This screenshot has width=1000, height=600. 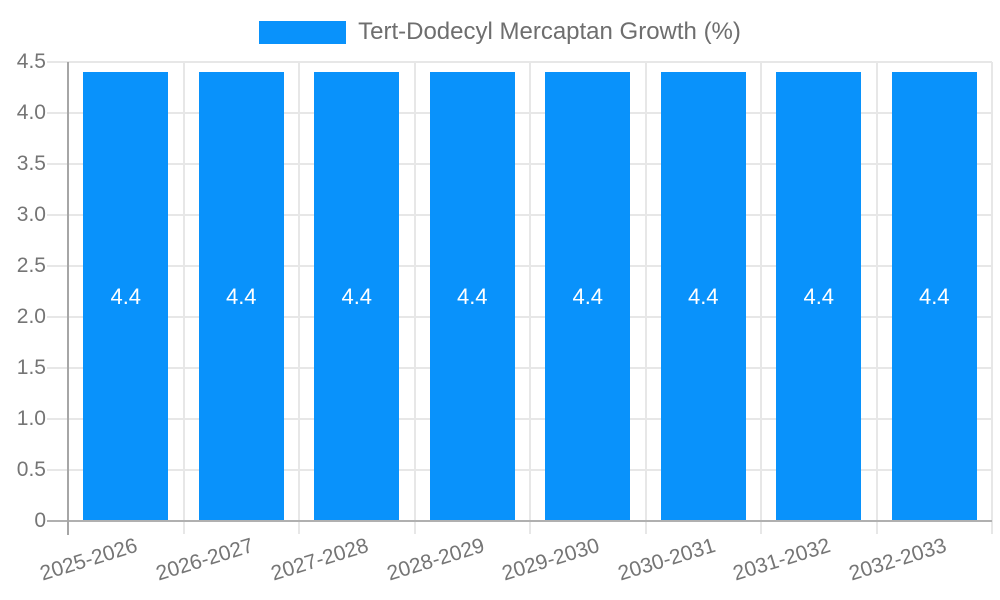 I want to click on y-tick-label: 2.0, so click(x=31, y=316).